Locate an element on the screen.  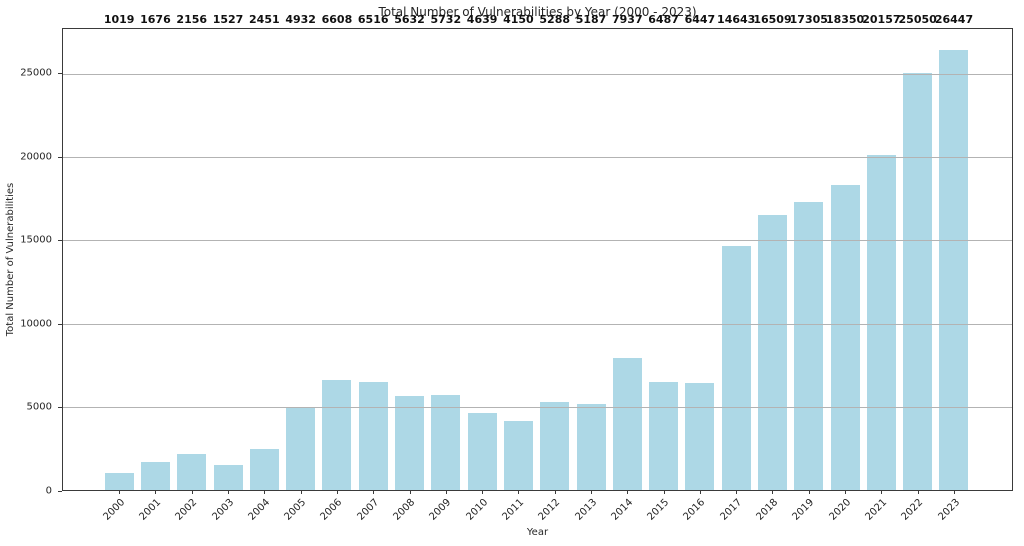
y-tick-label: 20000 is located at coordinates (36, 157).